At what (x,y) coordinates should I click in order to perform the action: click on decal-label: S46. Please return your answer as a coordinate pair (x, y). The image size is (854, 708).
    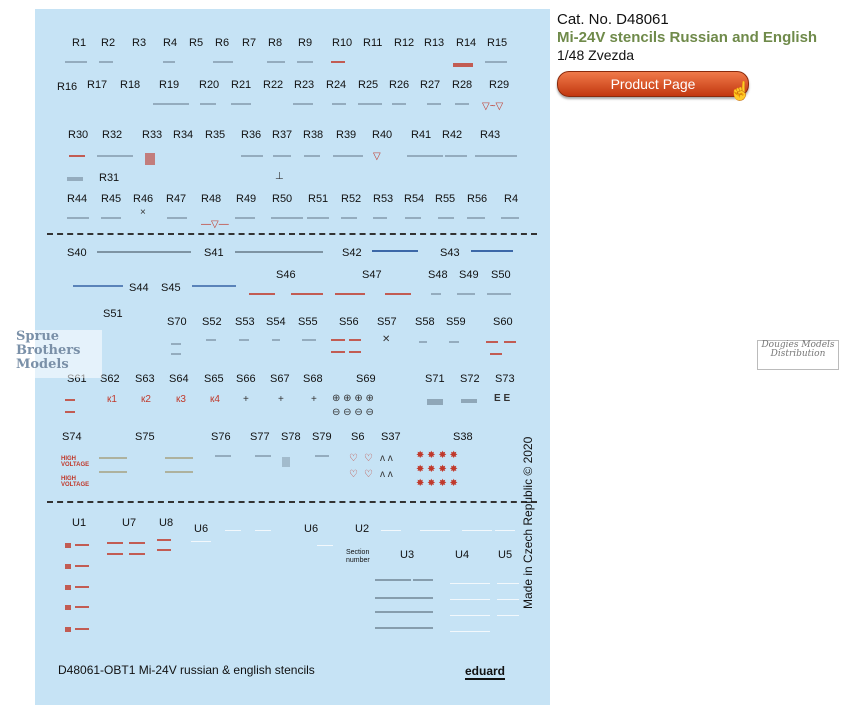
    Looking at the image, I should click on (286, 275).